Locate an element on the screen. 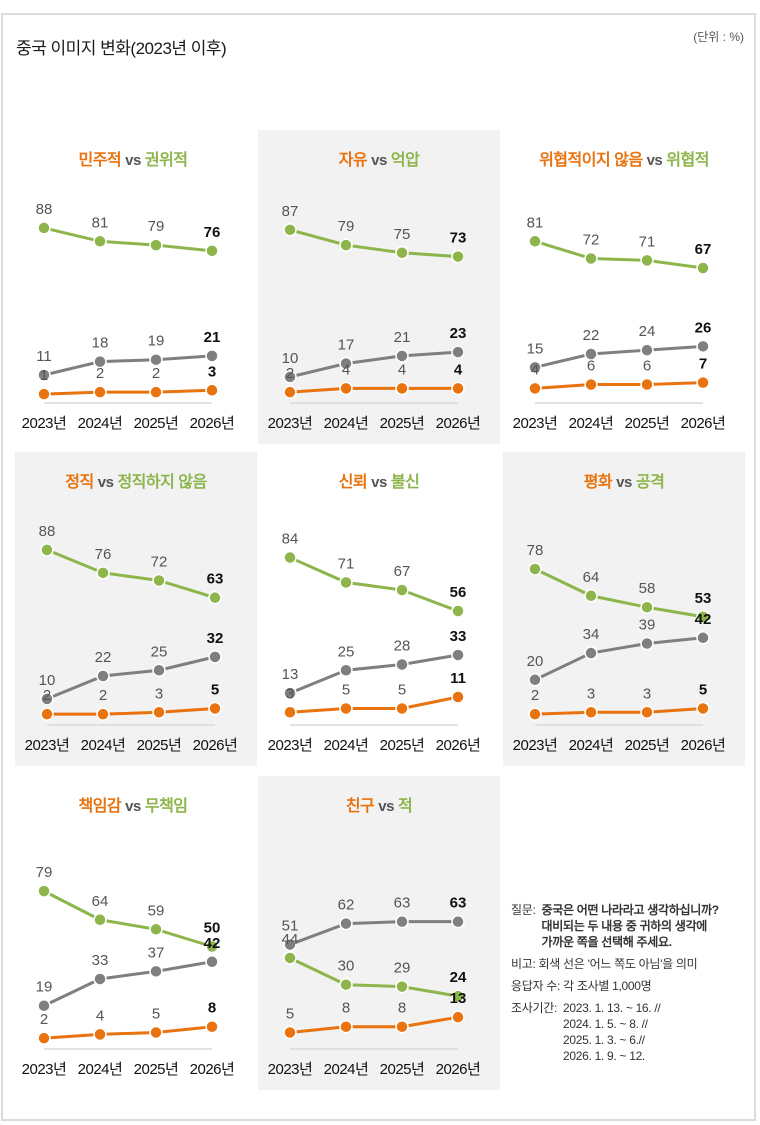 The height and width of the screenshot is (1125, 760). data-label: 25 is located at coordinates (346, 651).